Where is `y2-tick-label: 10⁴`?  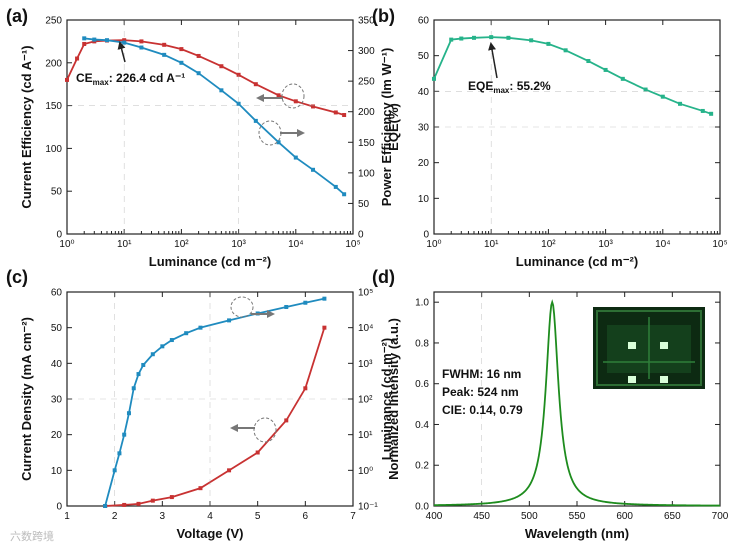
y2-tick-label: 10⁴ is located at coordinates (365, 328).